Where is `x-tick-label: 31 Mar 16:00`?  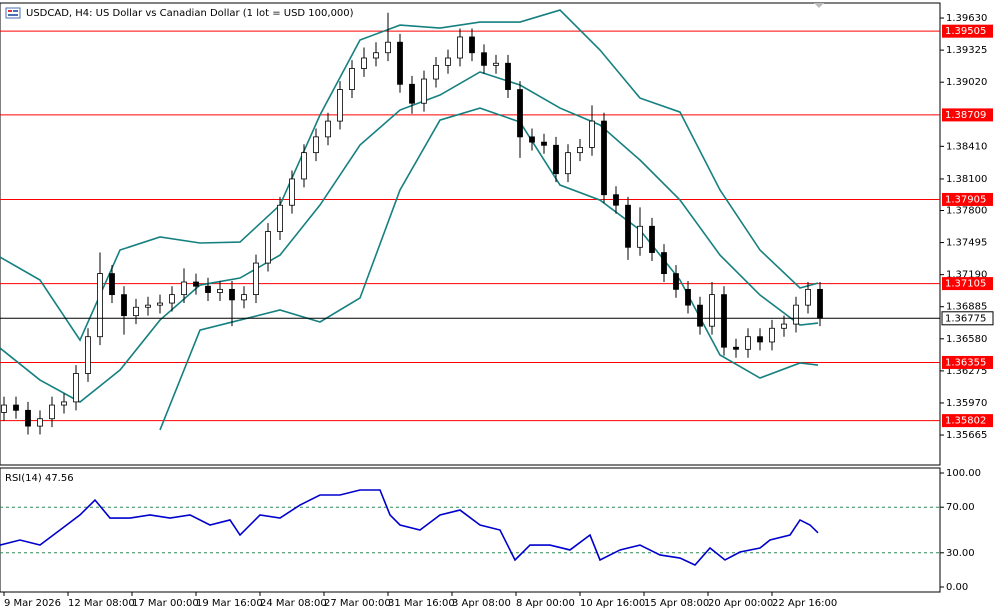
x-tick-label: 31 Mar 16:00 is located at coordinates (421, 603).